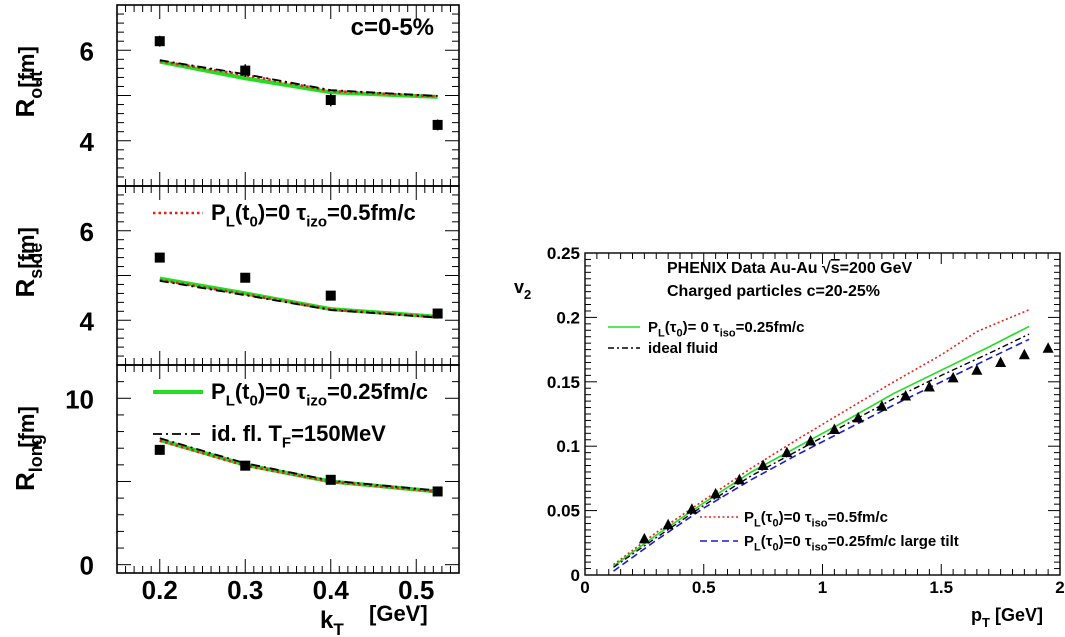 The image size is (1065, 637). Describe the element at coordinates (1007, 617) in the screenshot. I see `x-axis-label: pT [GeV]` at that location.